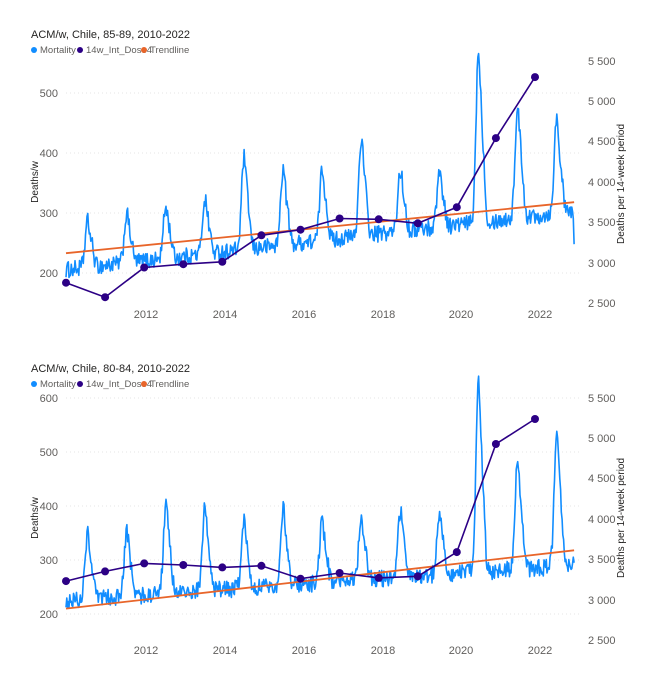  Describe the element at coordinates (110, 35) in the screenshot. I see `chart-title: ACM/w, Chile, 85-89, 2010-2022` at that location.